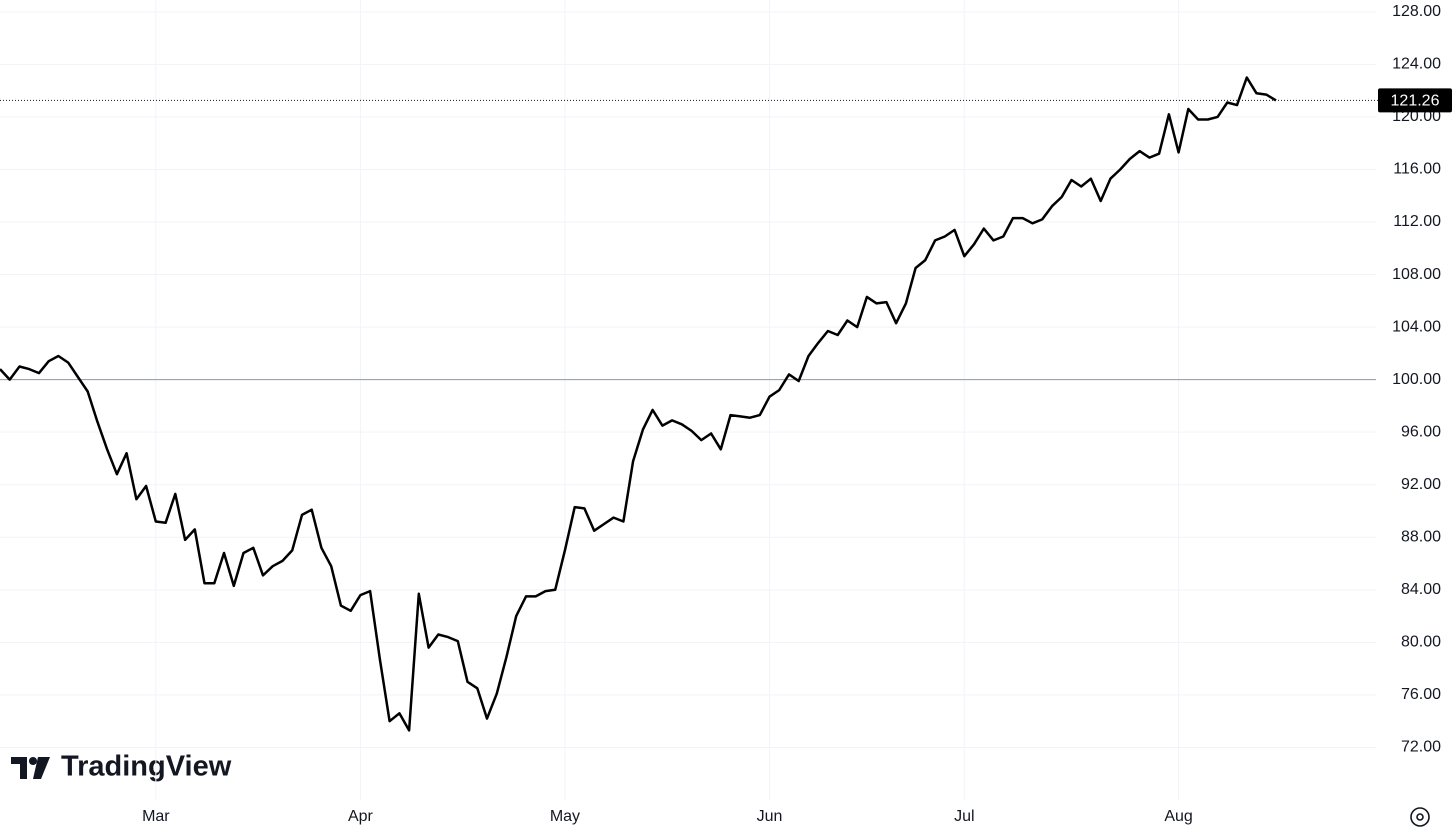  What do you see at coordinates (1416, 379) in the screenshot?
I see `y-tick-label: 100.00` at bounding box center [1416, 379].